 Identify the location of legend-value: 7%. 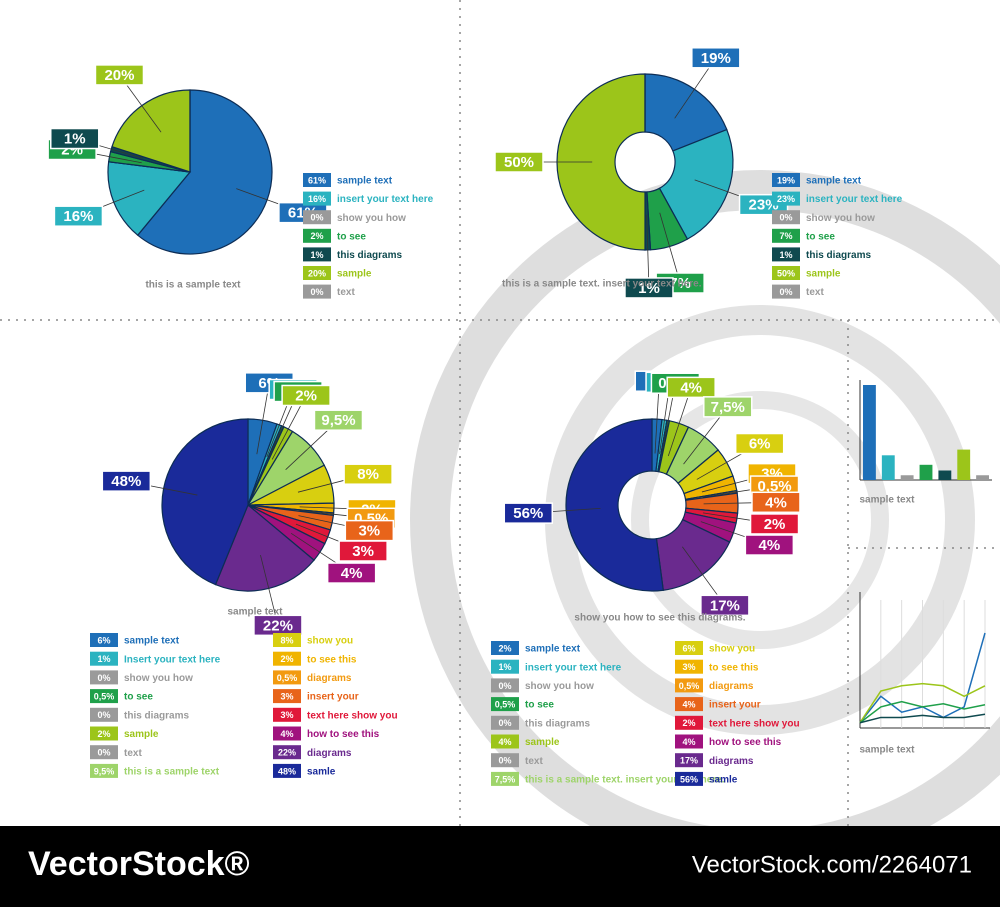
(785, 236).